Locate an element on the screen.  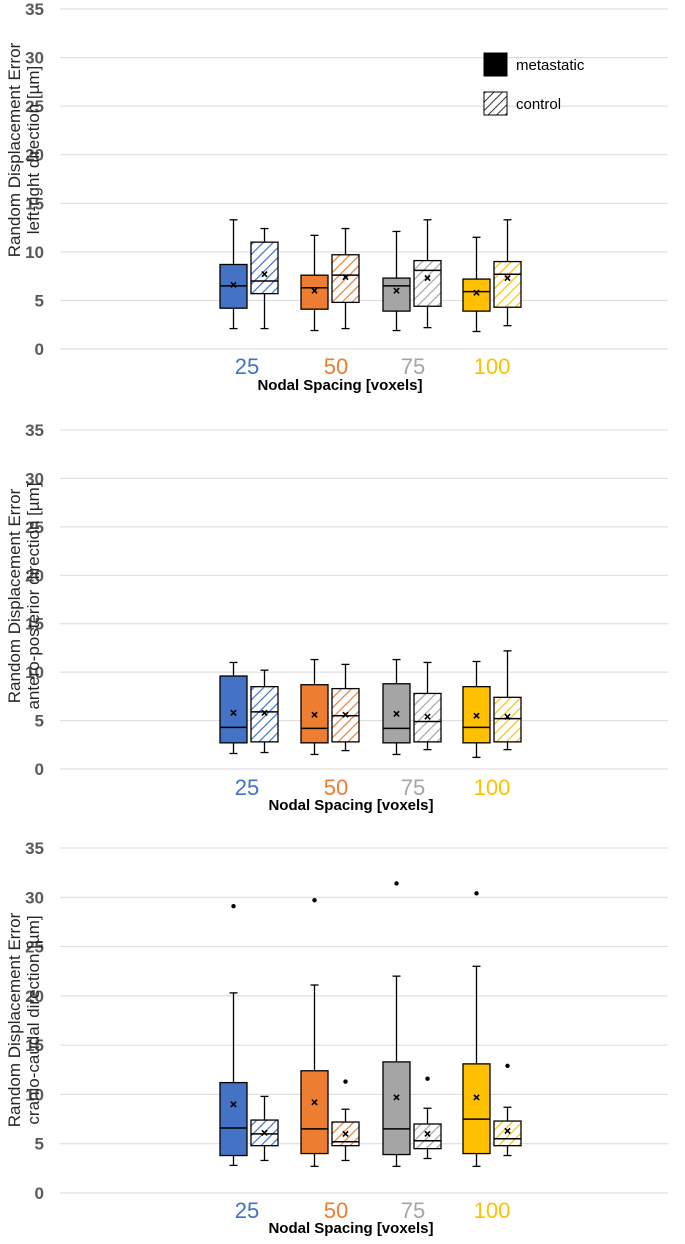
legend-label-control: control is located at coordinates (538, 104).